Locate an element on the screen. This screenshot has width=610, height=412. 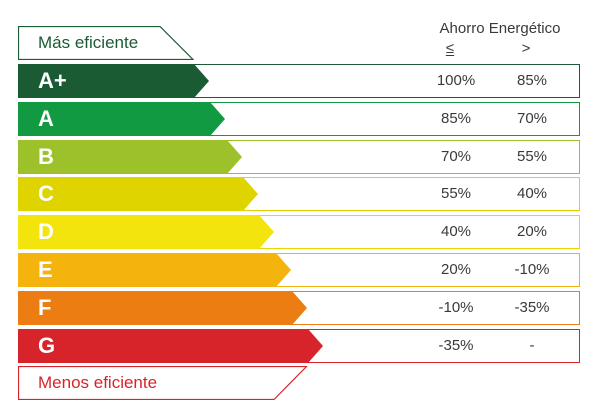
header-title: Ahorro Energético is located at coordinates (500, 28).